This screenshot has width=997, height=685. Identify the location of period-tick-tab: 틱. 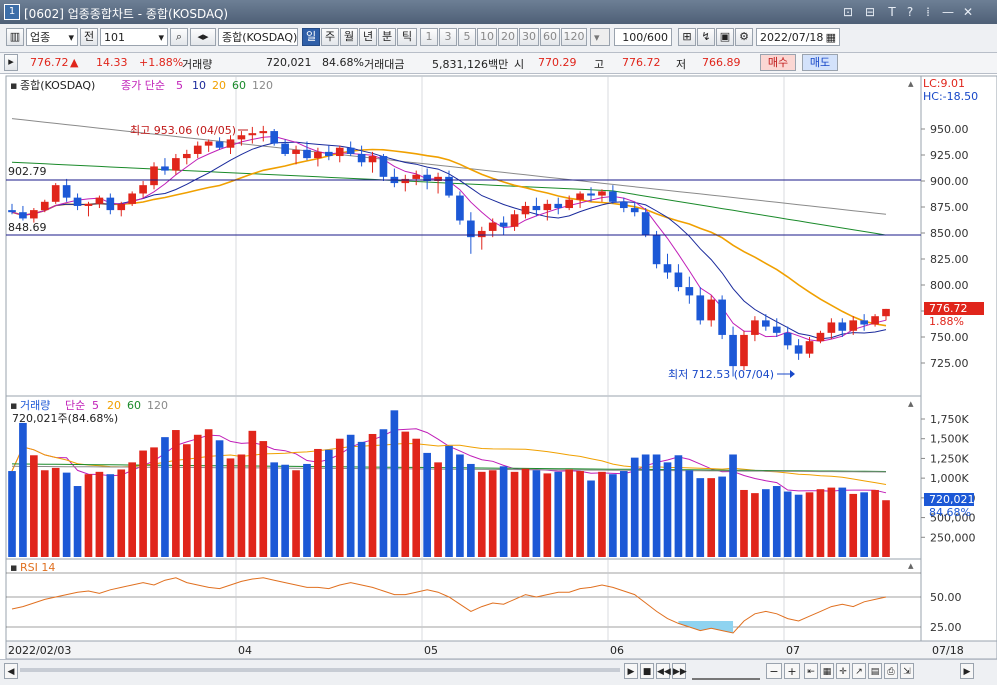
(407, 37).